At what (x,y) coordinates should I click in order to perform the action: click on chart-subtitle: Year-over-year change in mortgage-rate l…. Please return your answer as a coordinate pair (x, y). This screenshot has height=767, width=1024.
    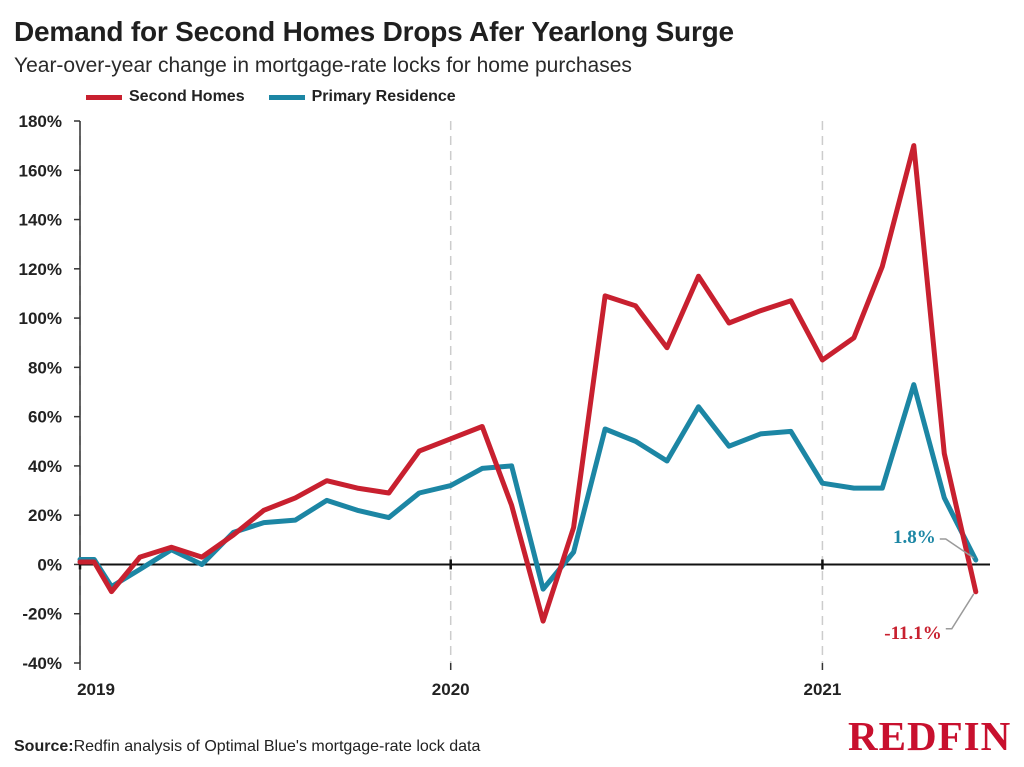
    Looking at the image, I should click on (323, 65).